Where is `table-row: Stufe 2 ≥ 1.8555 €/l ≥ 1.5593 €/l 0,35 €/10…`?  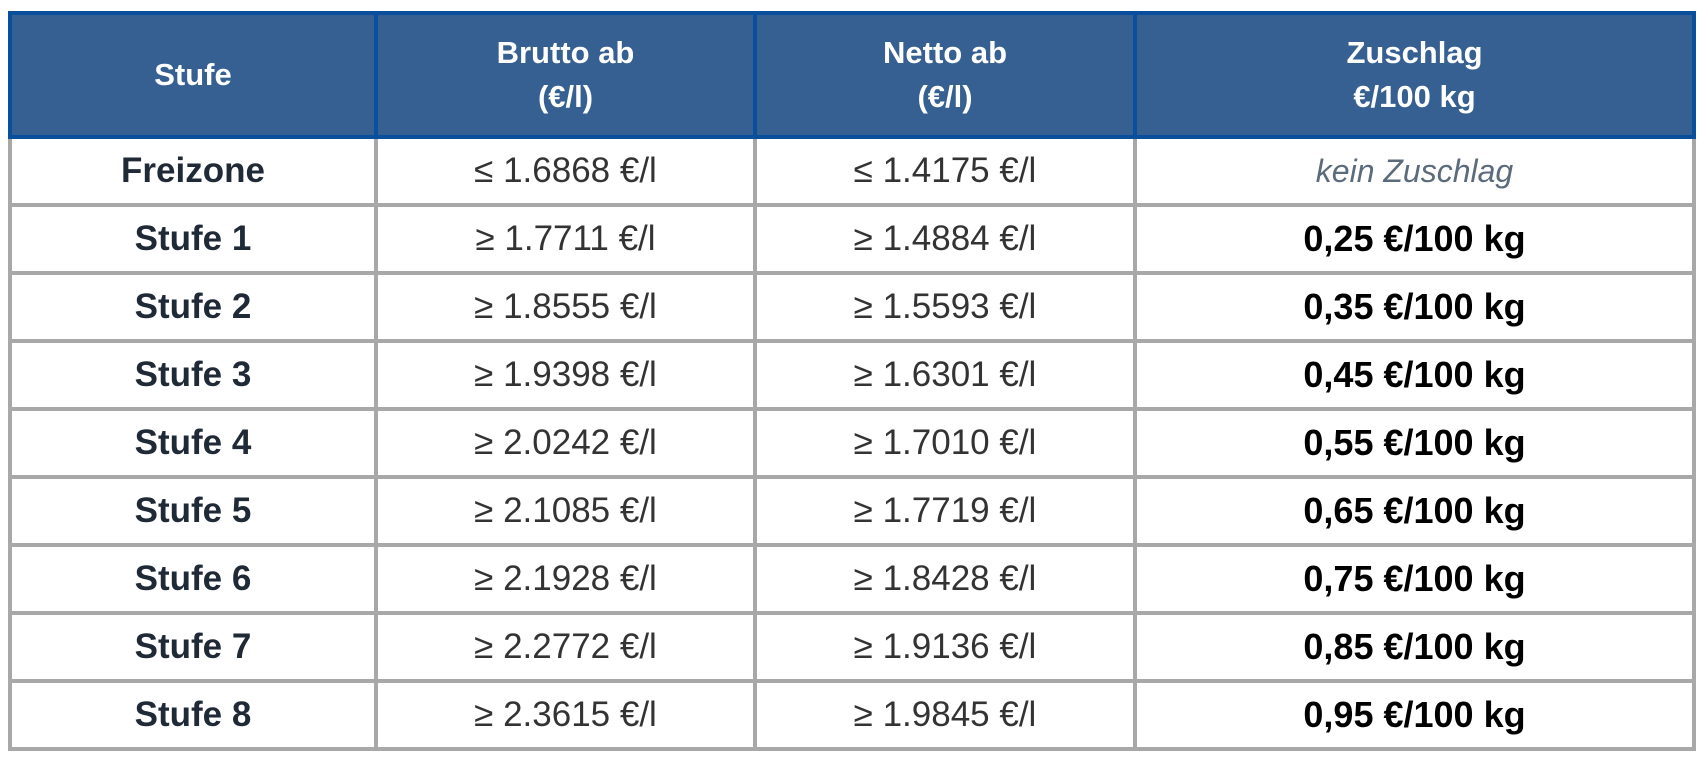
table-row: Stufe 2 ≥ 1.8555 €/l ≥ 1.5593 €/l 0,35 €/10… is located at coordinates (852, 307).